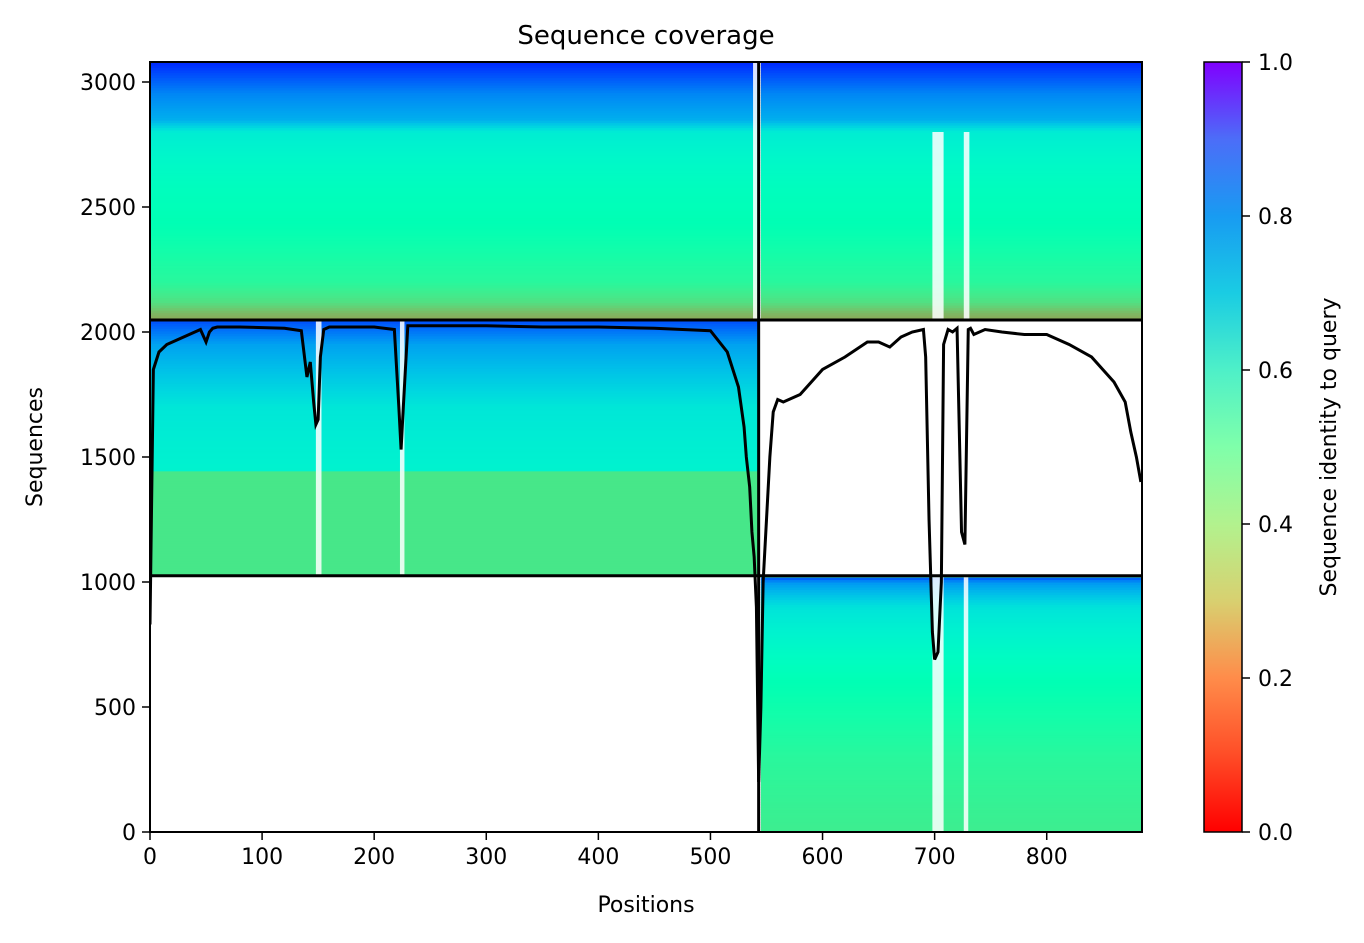 The width and height of the screenshot is (1364, 943). Describe the element at coordinates (129, 833) in the screenshot. I see `y-tick-label: 0` at that location.